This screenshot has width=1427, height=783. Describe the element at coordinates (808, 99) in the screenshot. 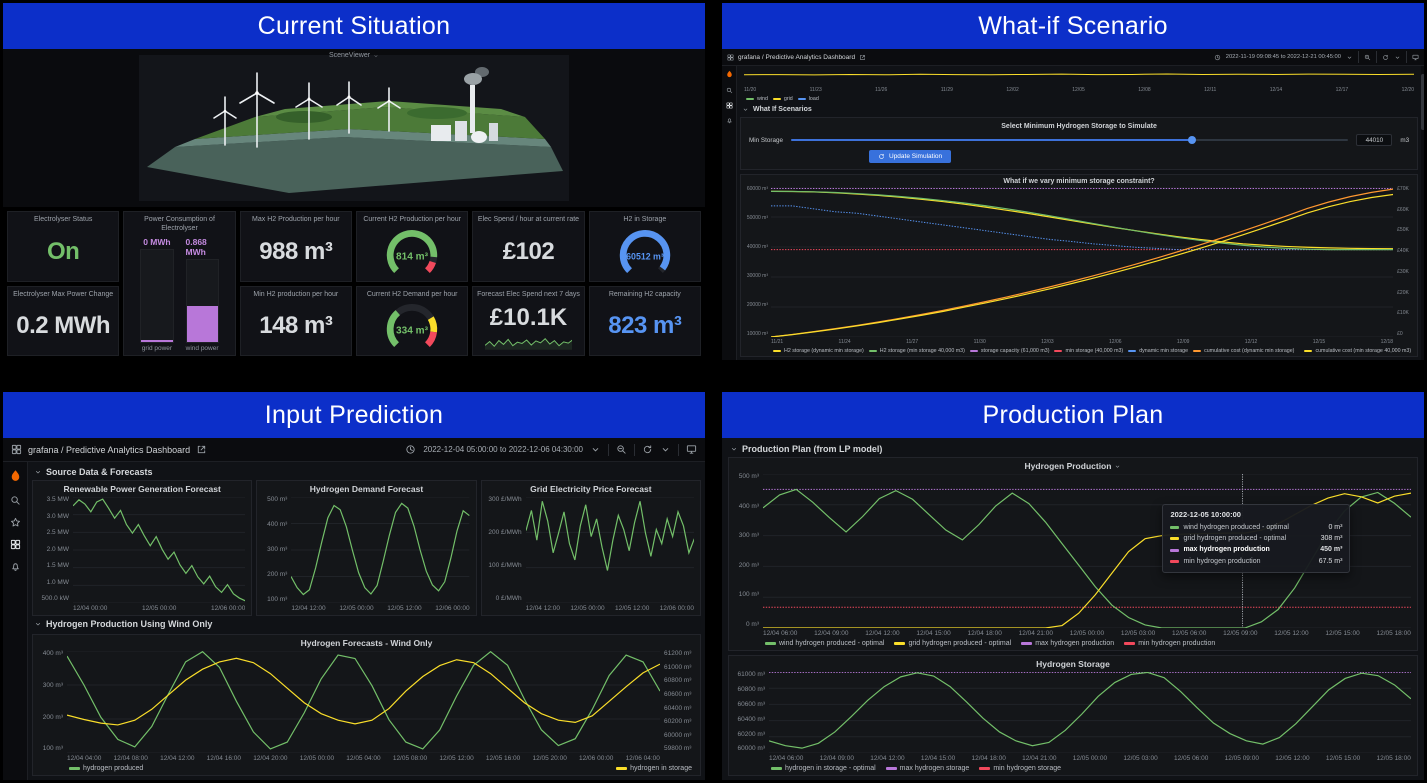

I see `legend-item: load` at that location.